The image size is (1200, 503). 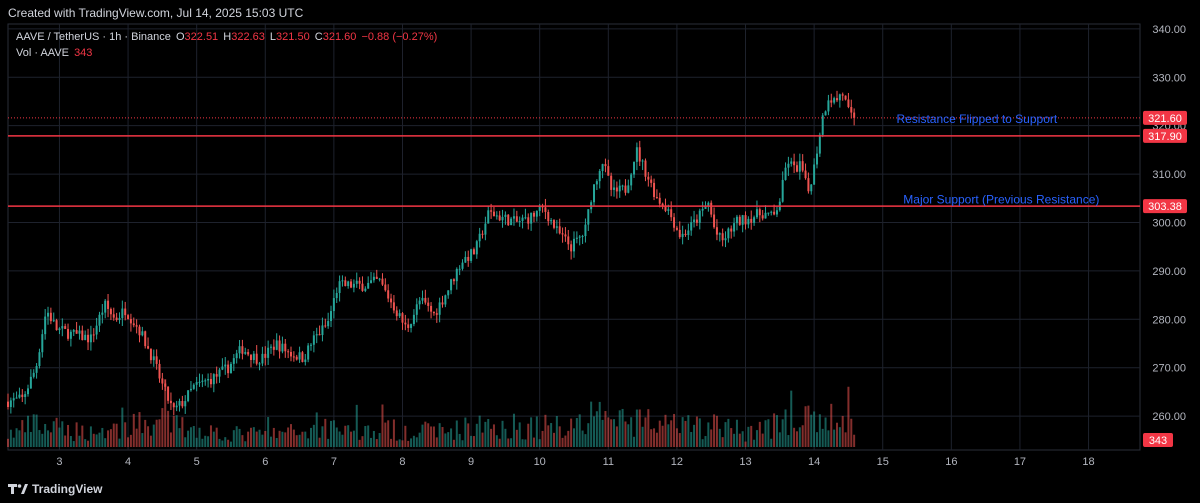 I want to click on volume-legend: Vol · AAVE 343, so click(x=55, y=53).